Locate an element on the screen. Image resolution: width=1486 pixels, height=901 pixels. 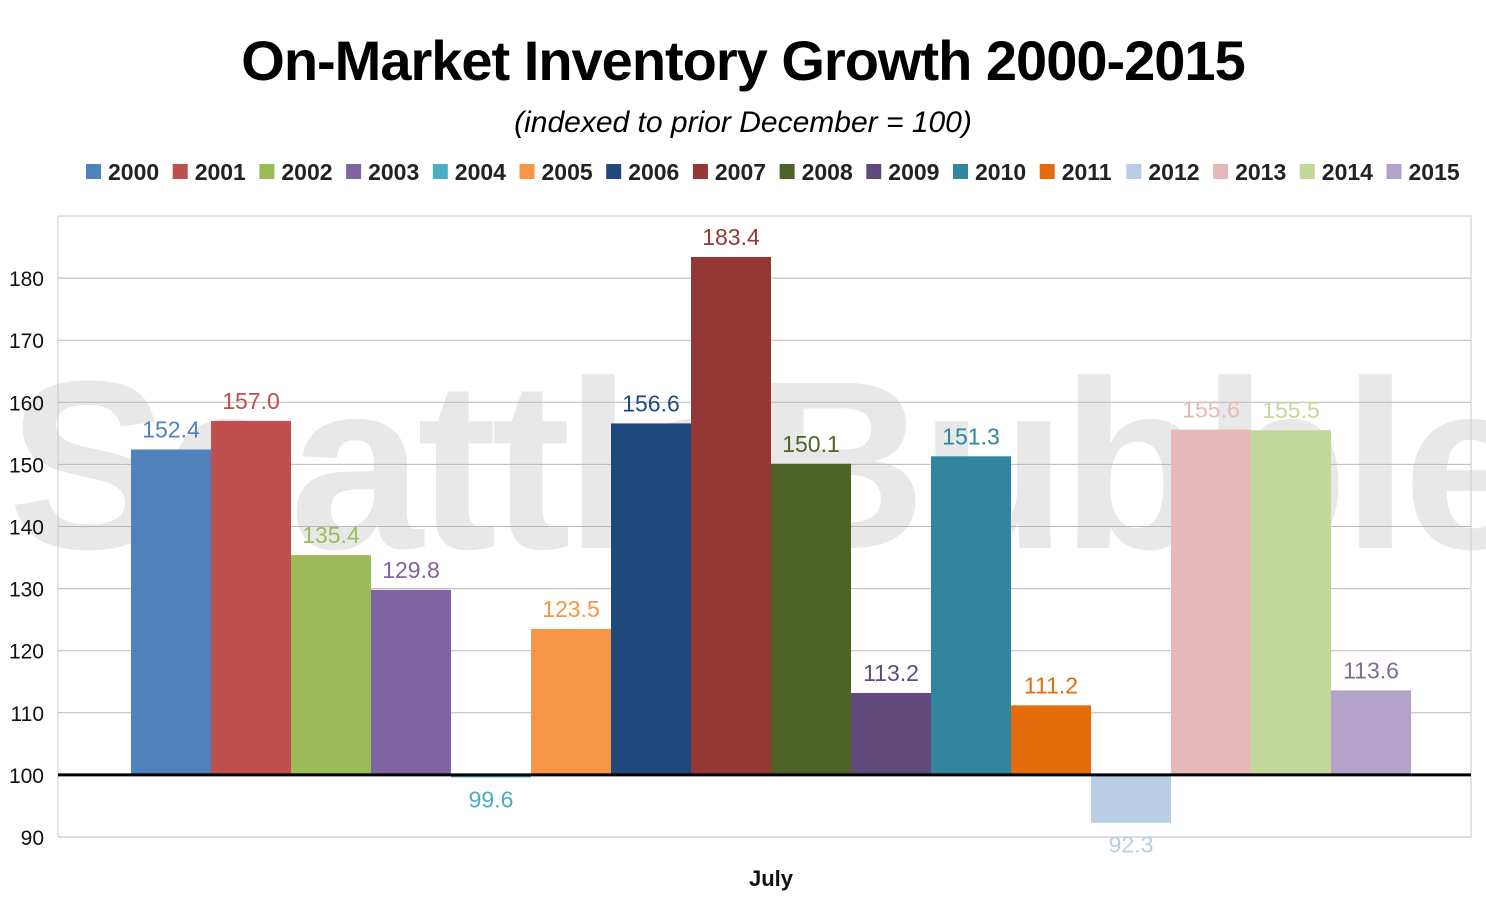
legend-item-2015: 2015 is located at coordinates (1423, 172).